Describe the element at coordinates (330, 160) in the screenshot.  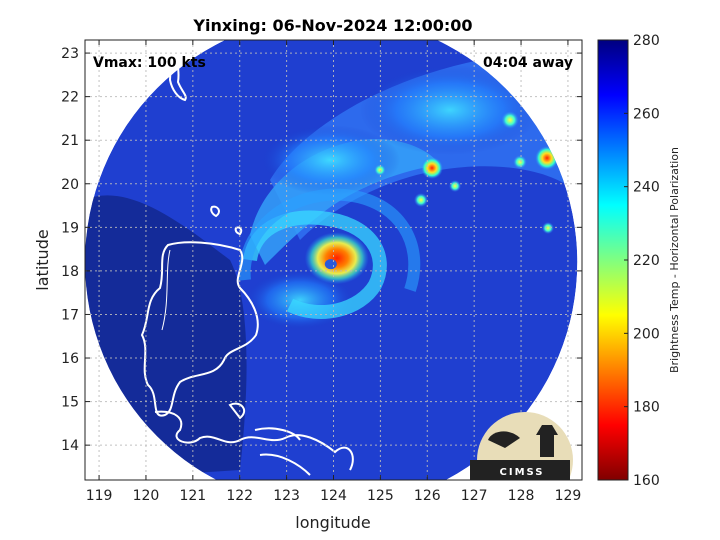
I see `cloud-glow-north` at that location.